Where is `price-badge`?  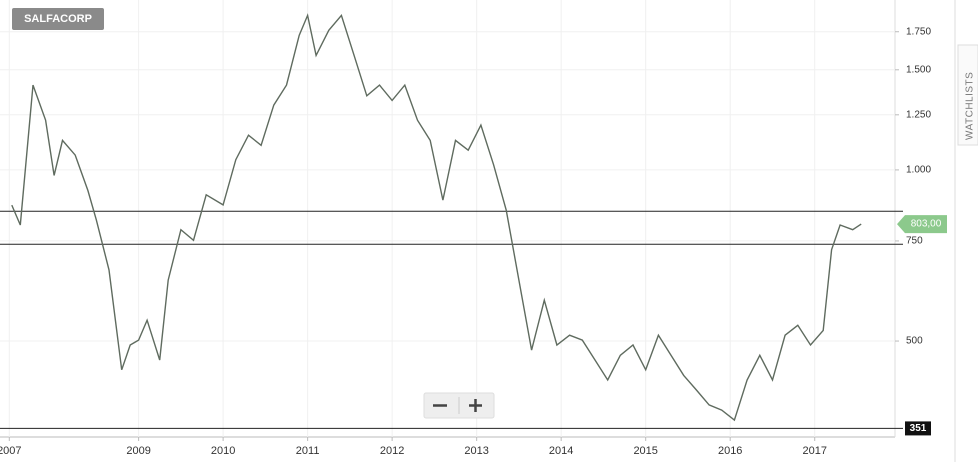 price-badge is located at coordinates (922, 224).